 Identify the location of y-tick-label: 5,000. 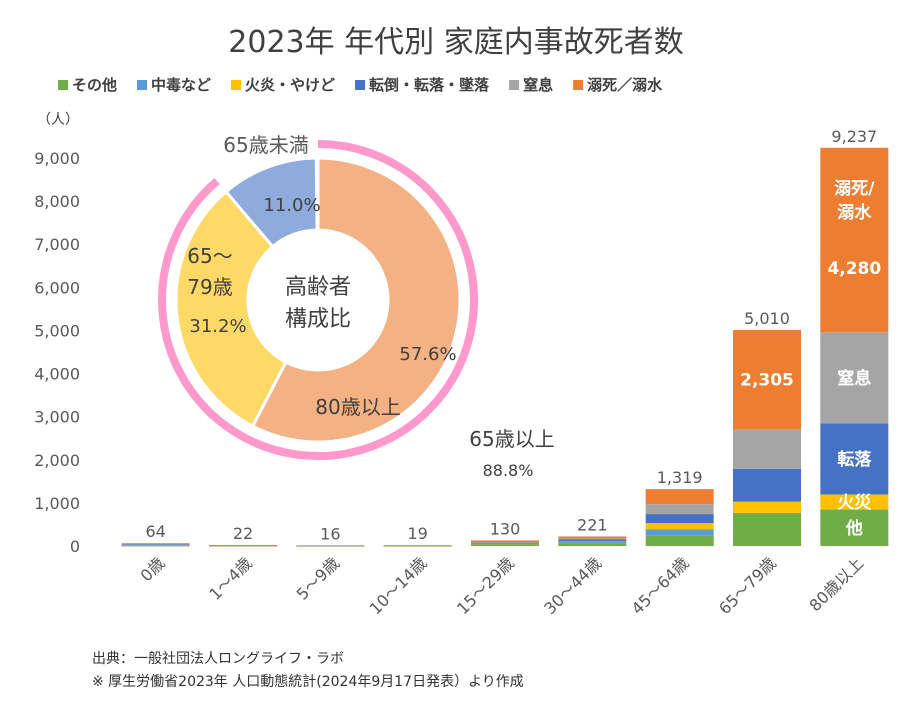
(57, 330).